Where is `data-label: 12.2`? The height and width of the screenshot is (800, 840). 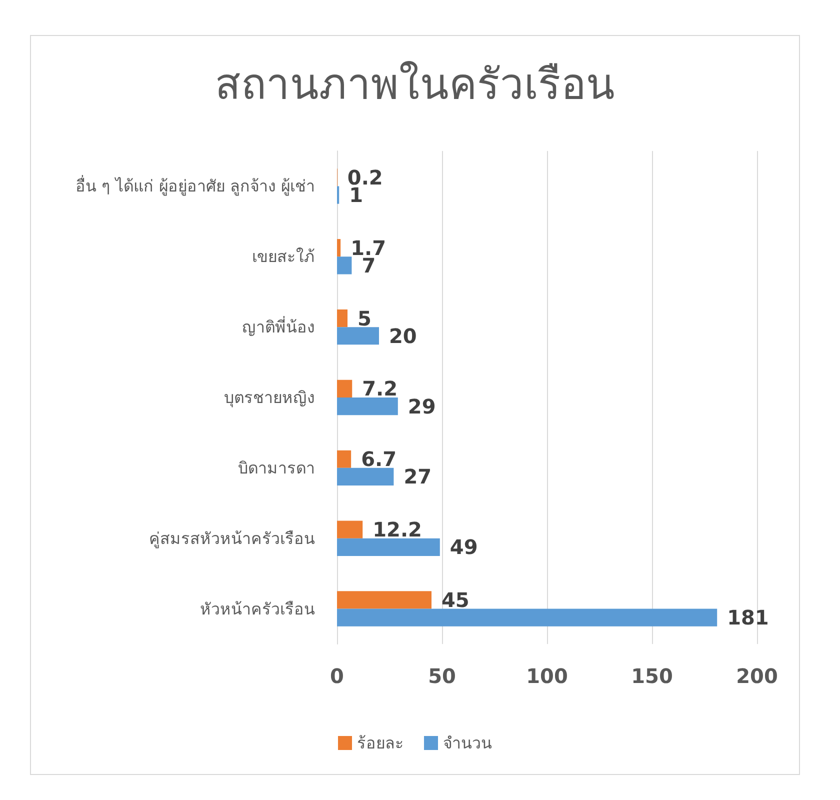 data-label: 12.2 is located at coordinates (397, 530).